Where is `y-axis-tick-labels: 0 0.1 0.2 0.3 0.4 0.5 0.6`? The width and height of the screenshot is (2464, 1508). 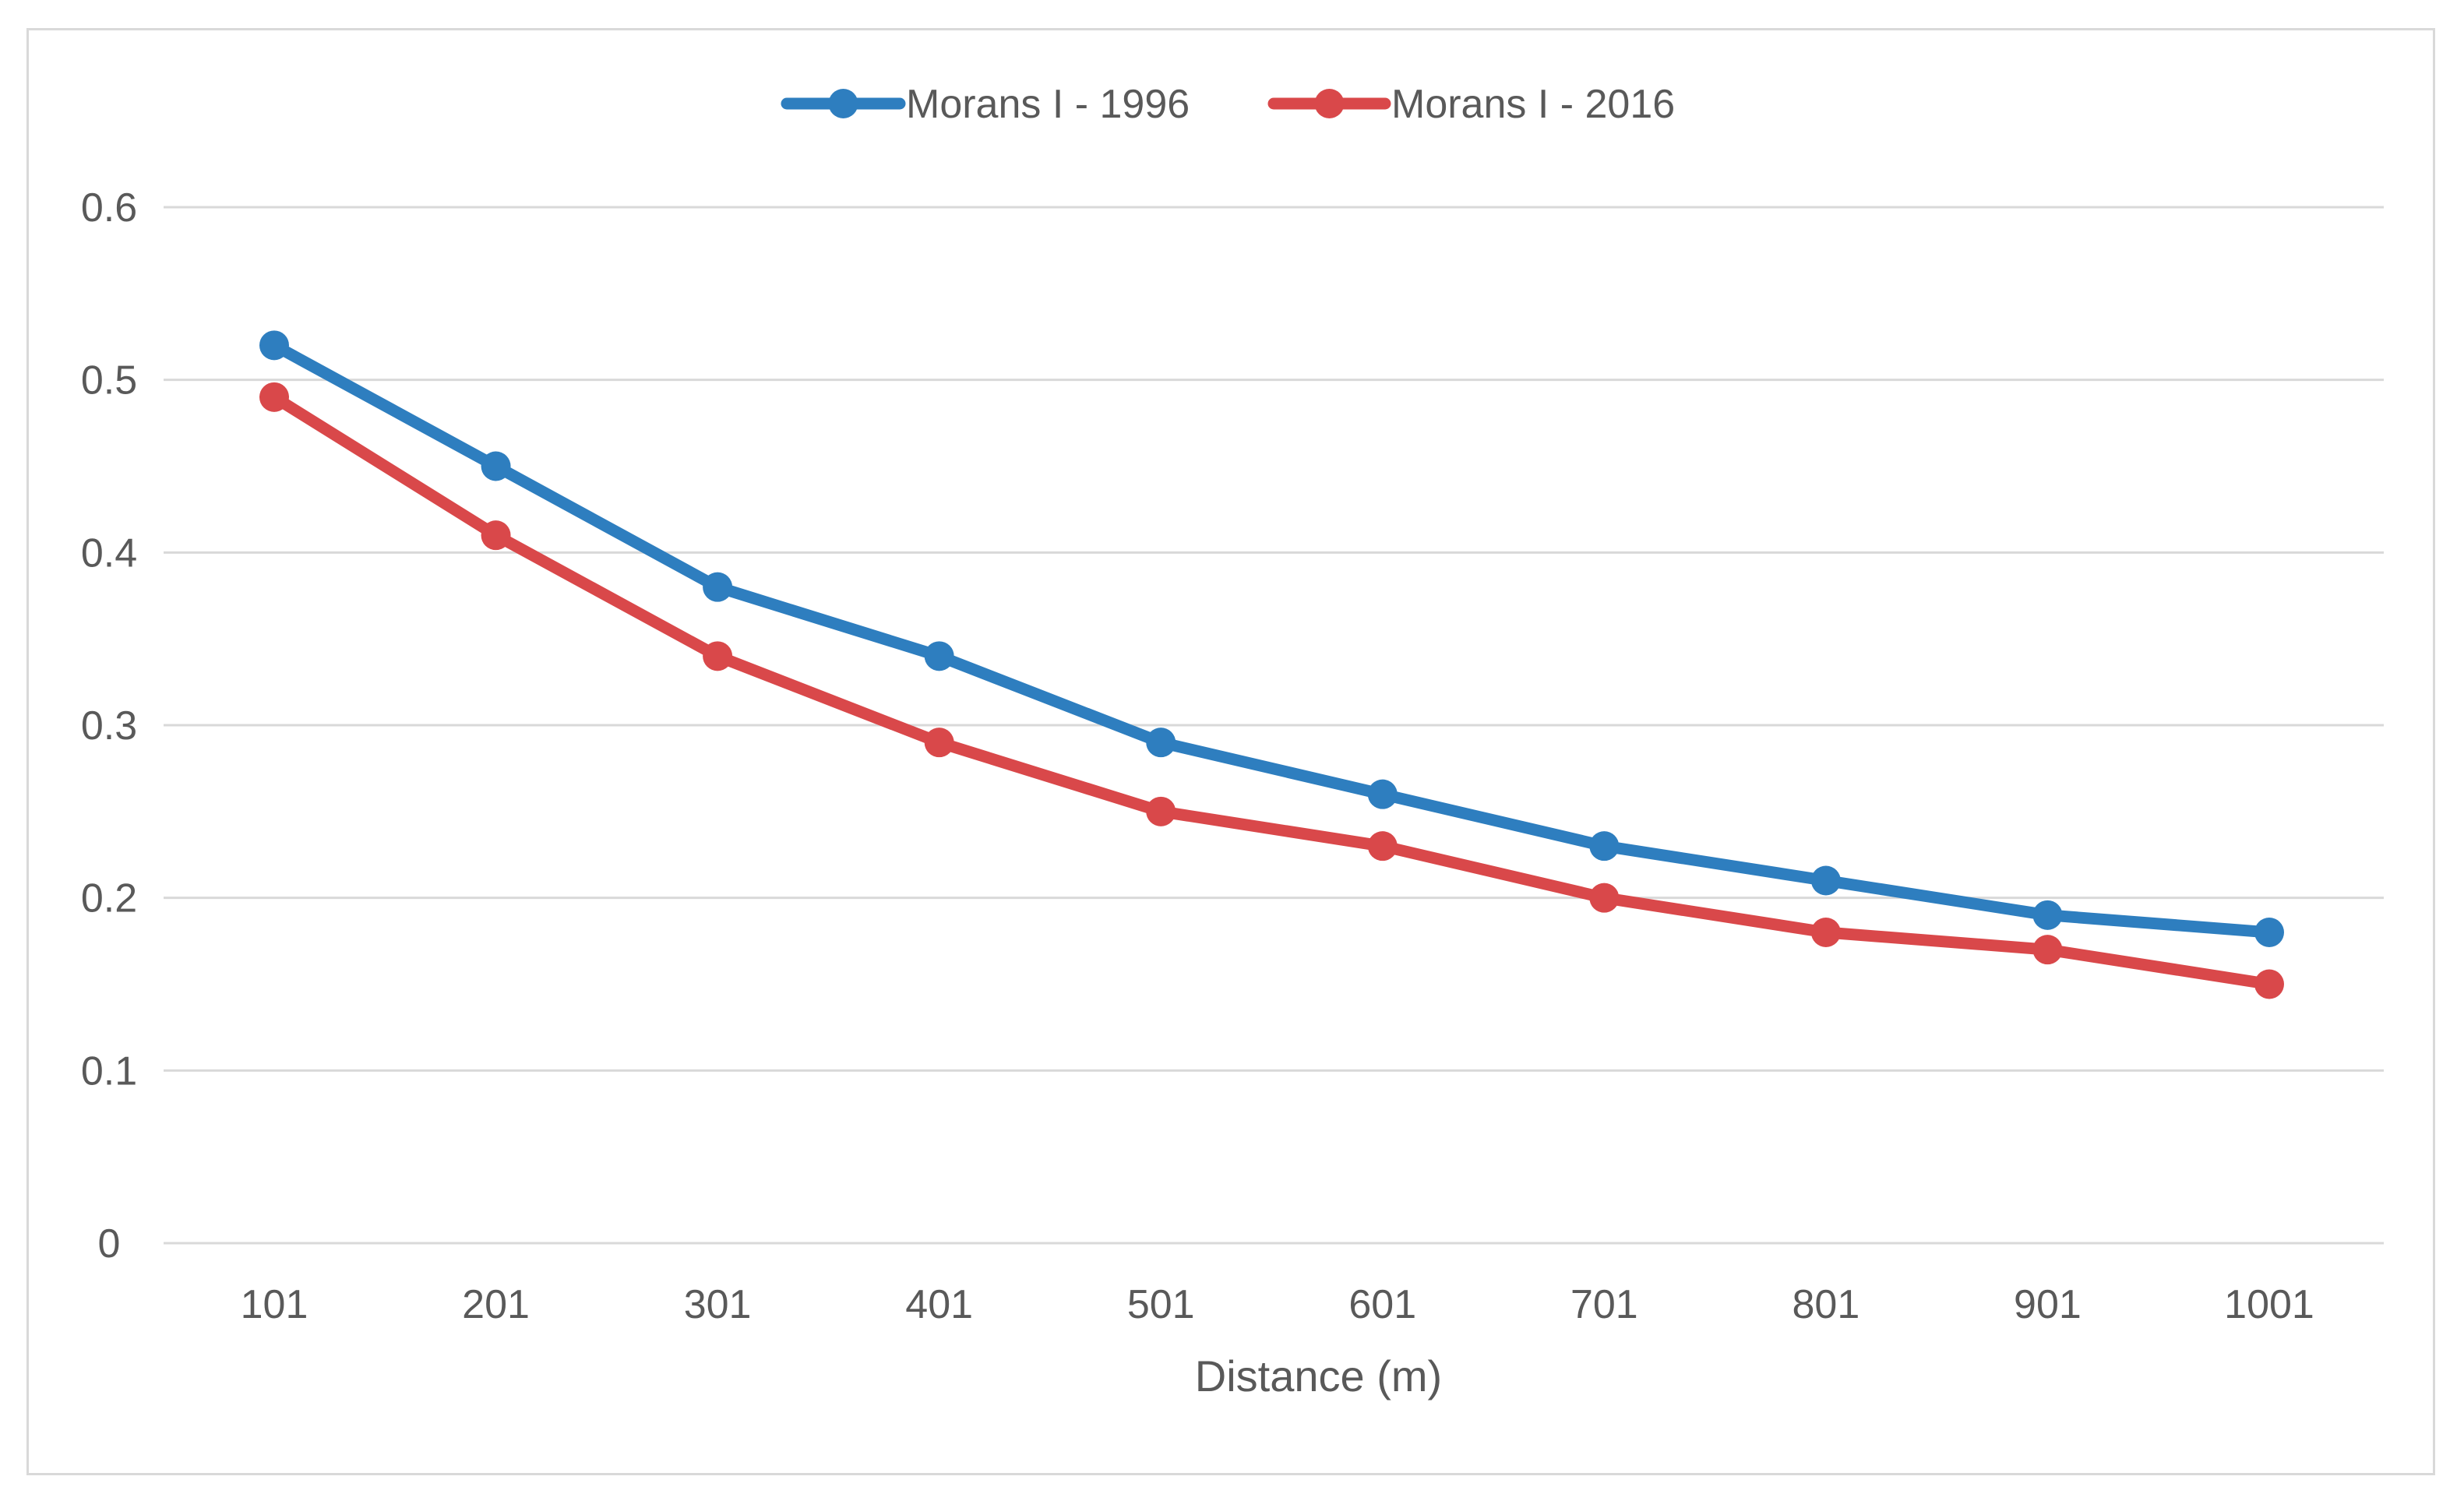 y-axis-tick-labels: 0 0.1 0.2 0.3 0.4 0.5 0.6 is located at coordinates (109, 726).